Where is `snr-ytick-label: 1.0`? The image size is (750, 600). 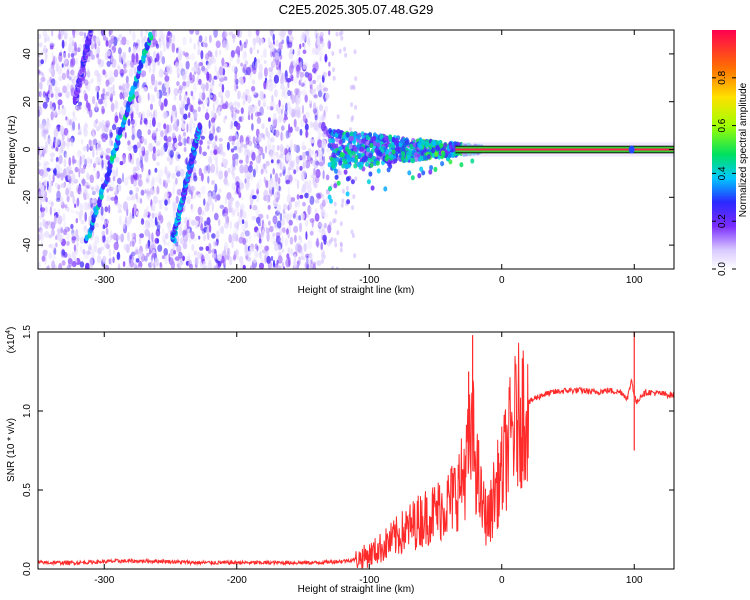 snr-ytick-label: 1.0 is located at coordinates (27, 411).